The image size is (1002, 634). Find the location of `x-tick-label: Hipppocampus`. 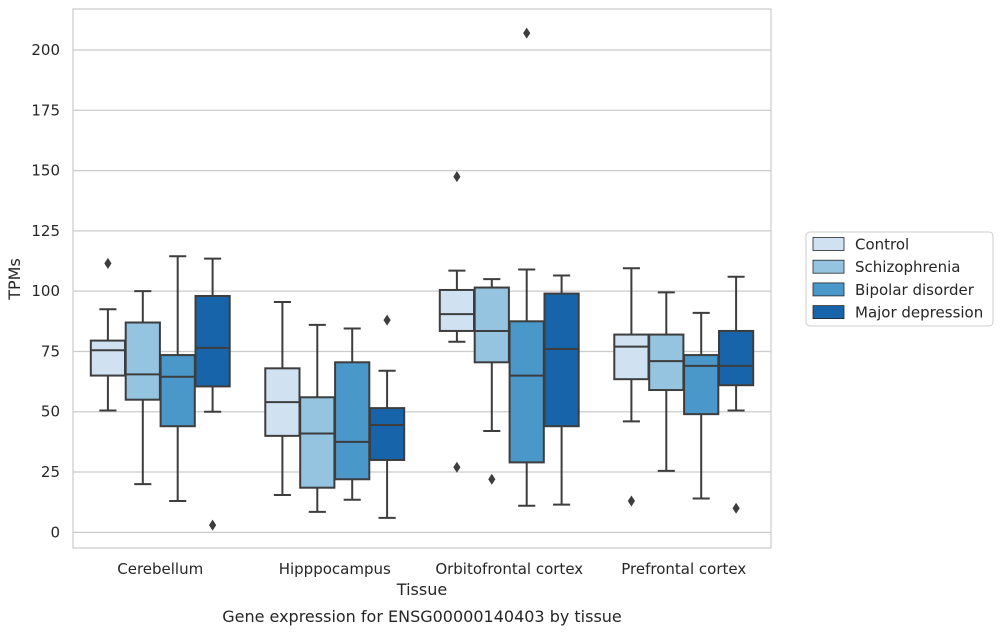

x-tick-label: Hipppocampus is located at coordinates (335, 569).